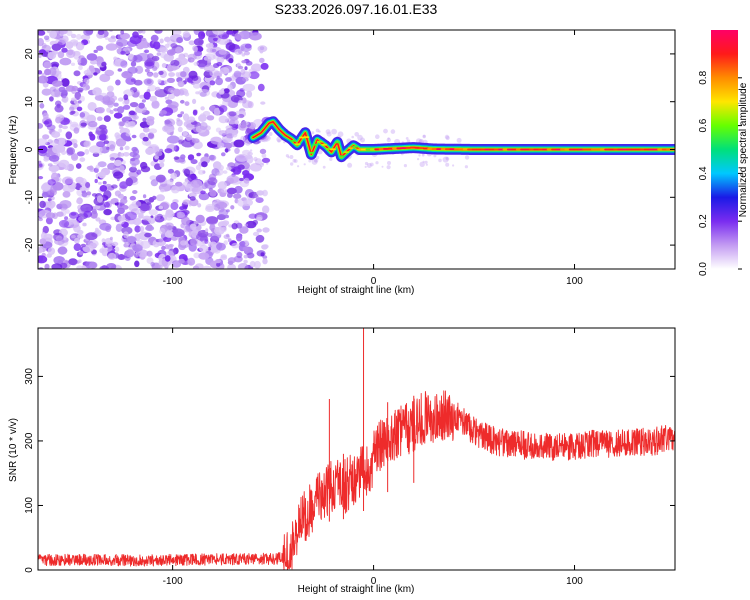  Describe the element at coordinates (574, 281) in the screenshot. I see `spectrogram-x-tick-label: 100` at that location.